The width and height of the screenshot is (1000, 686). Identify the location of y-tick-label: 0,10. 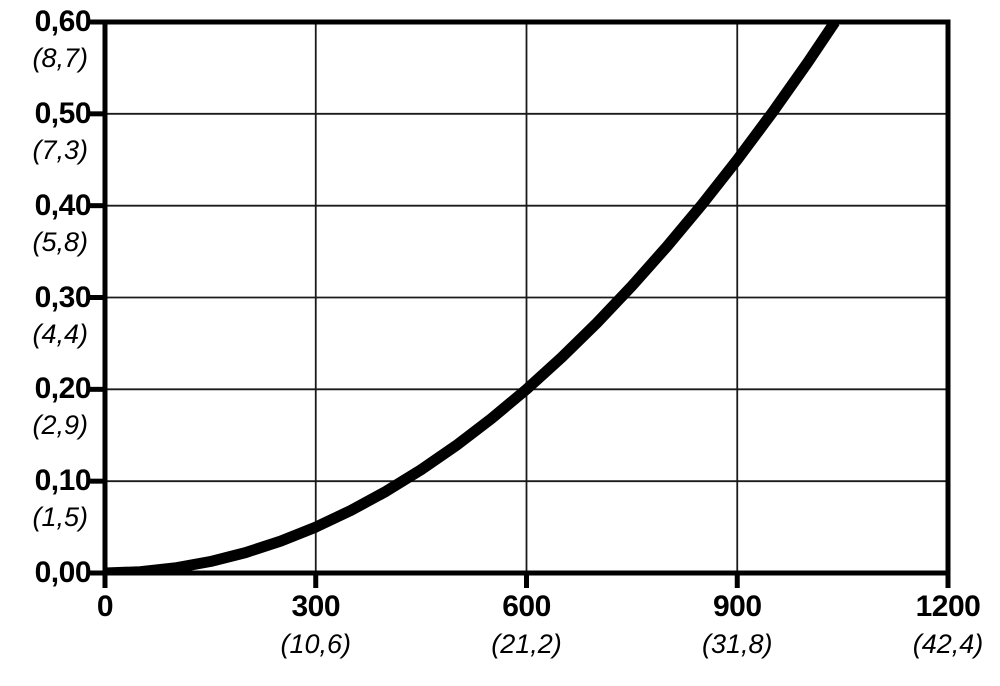
(63, 481).